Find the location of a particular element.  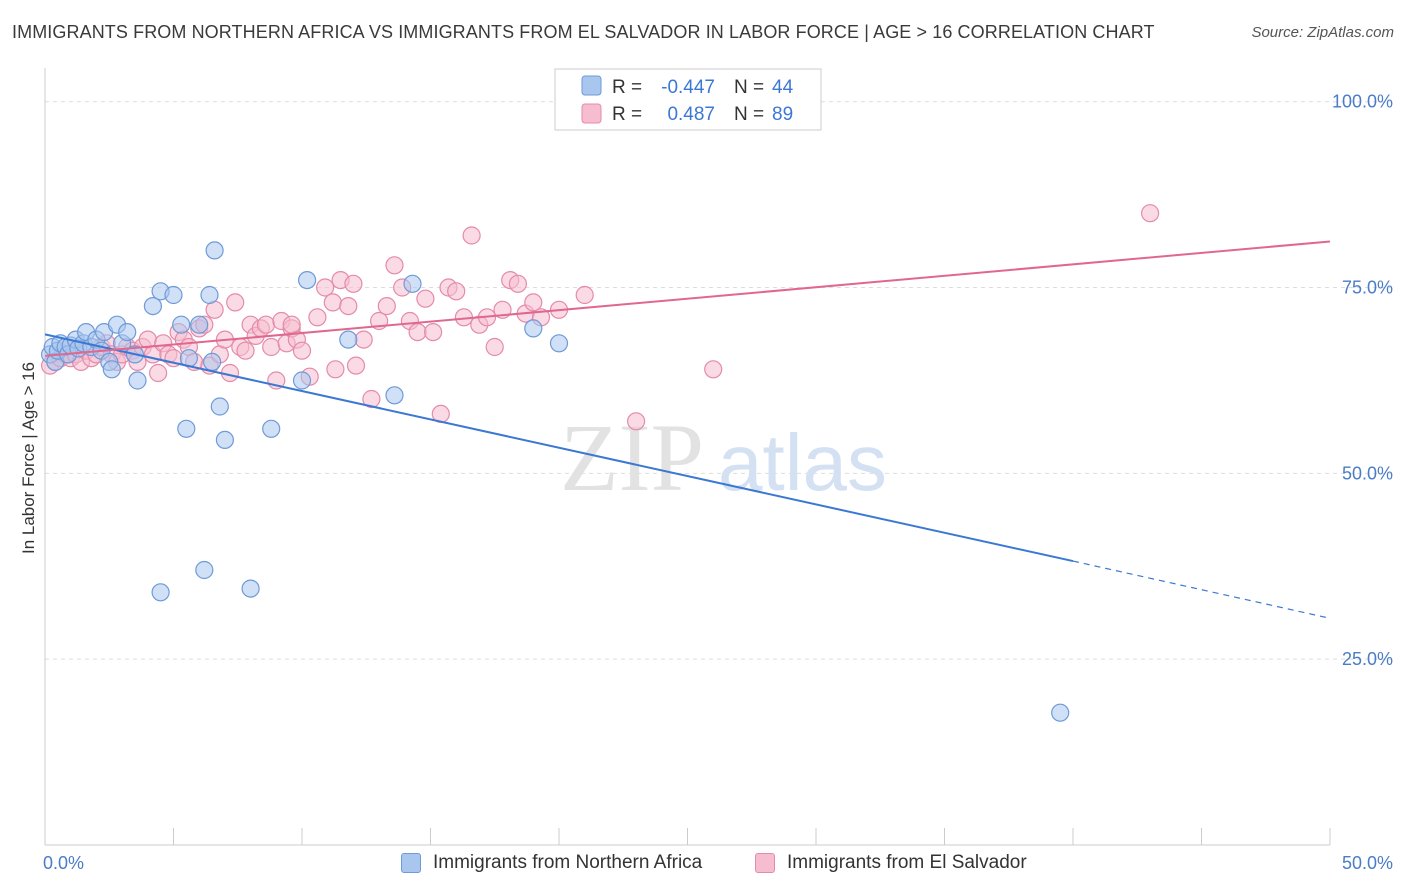

bottom-legend-item-northern-africa: Immigrants from Northern Africa is located at coordinates (551, 863).